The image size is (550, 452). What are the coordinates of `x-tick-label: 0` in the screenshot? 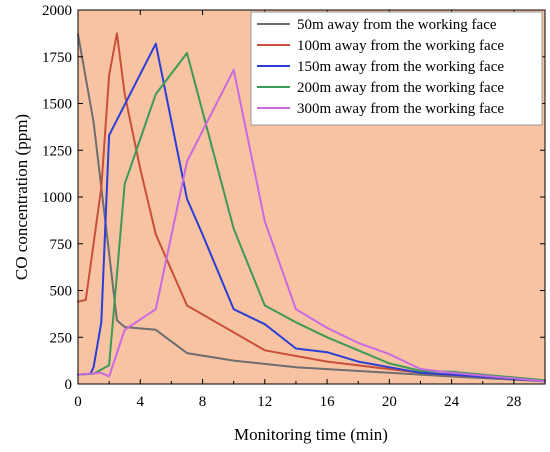 It's located at (78, 402).